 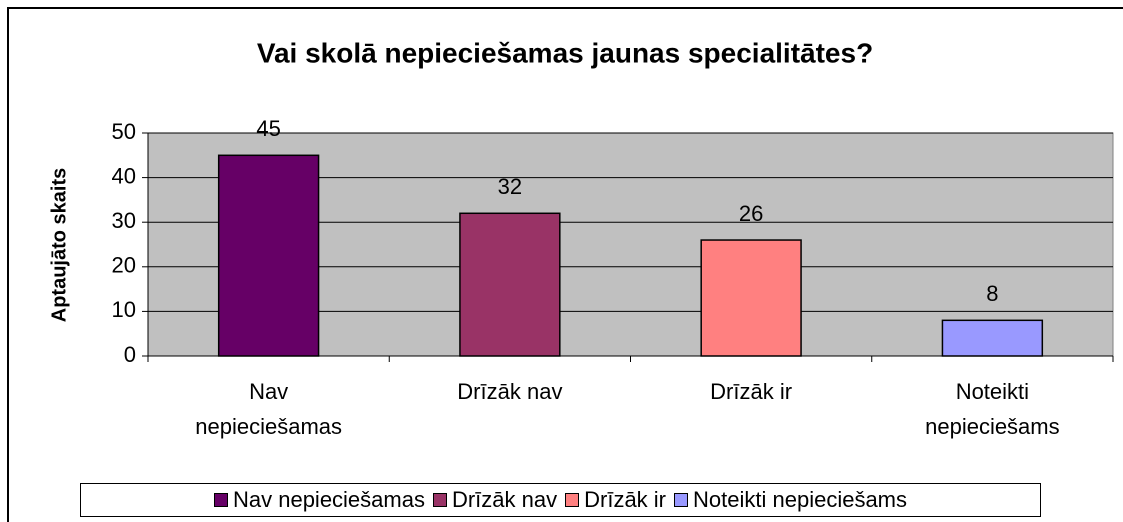 I want to click on x-tick-label: Drīzāk ir, so click(x=751, y=391).